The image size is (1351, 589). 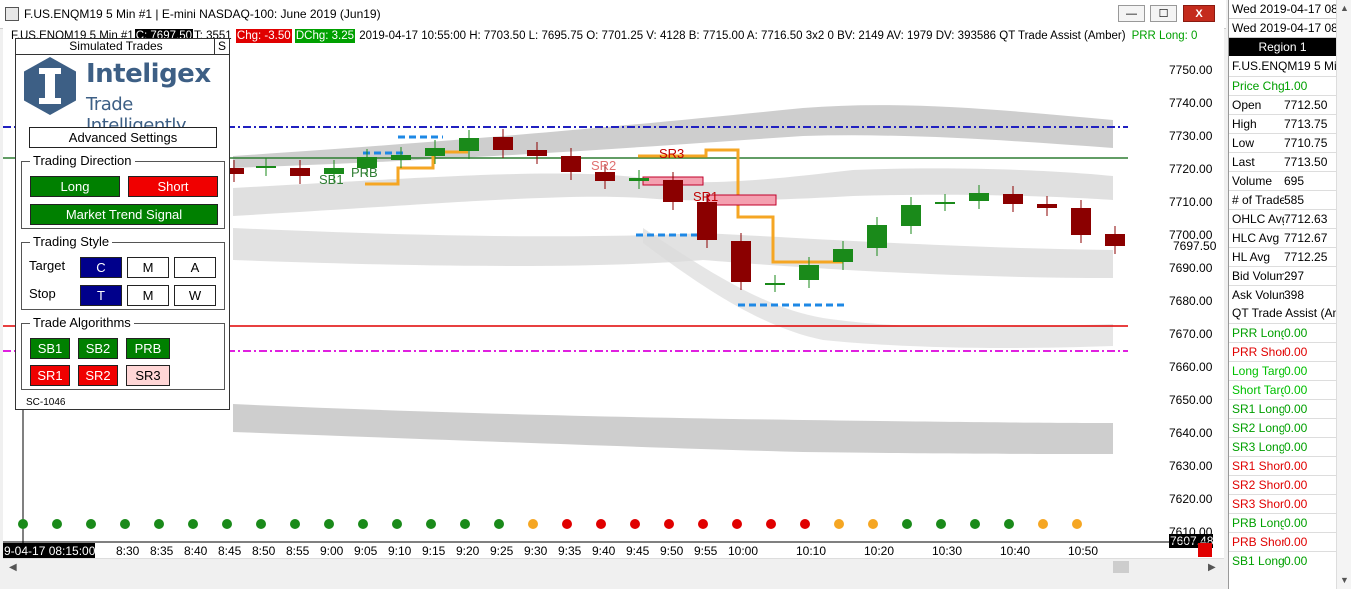 I want to click on study-row: SR2 Long 0.00, so click(x=1282, y=427).